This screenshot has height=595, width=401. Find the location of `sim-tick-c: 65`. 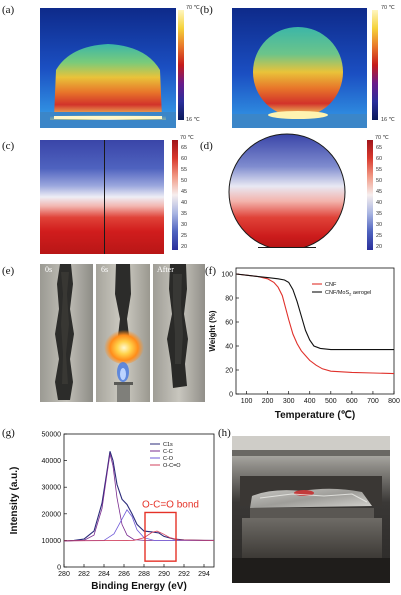

sim-tick-c: 65 is located at coordinates (184, 148).